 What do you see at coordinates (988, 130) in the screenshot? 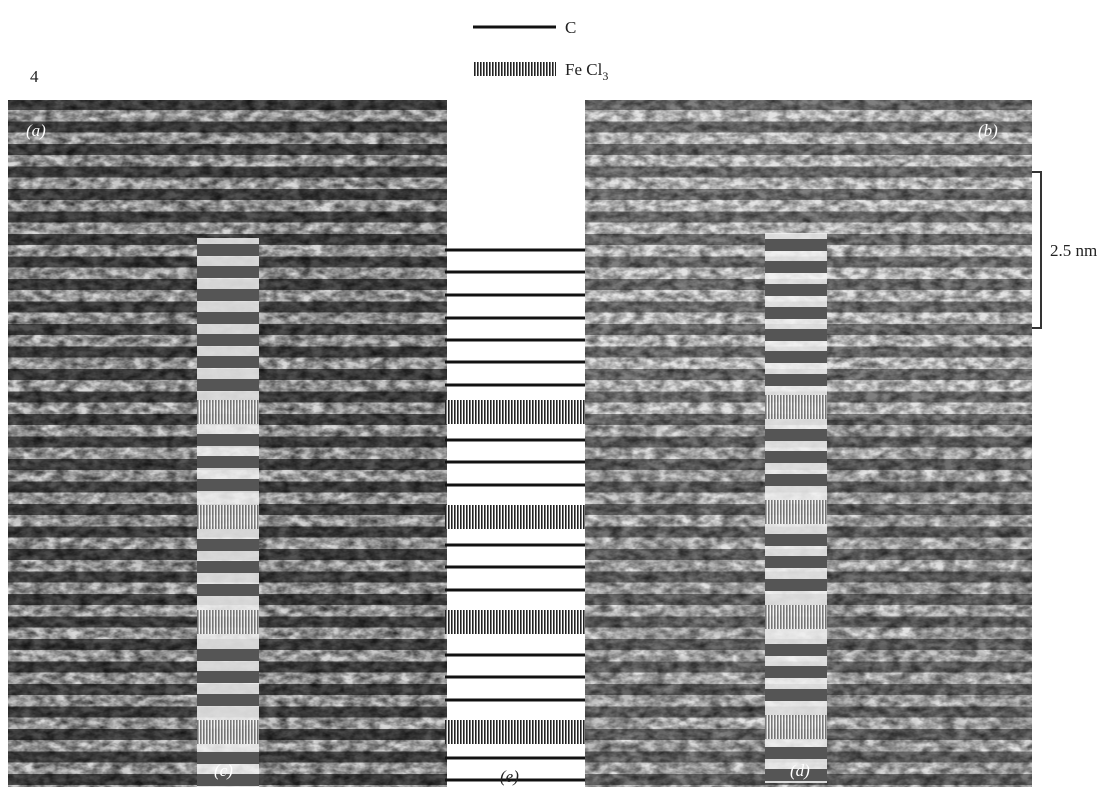
I see `panel-label: (b)` at bounding box center [988, 130].